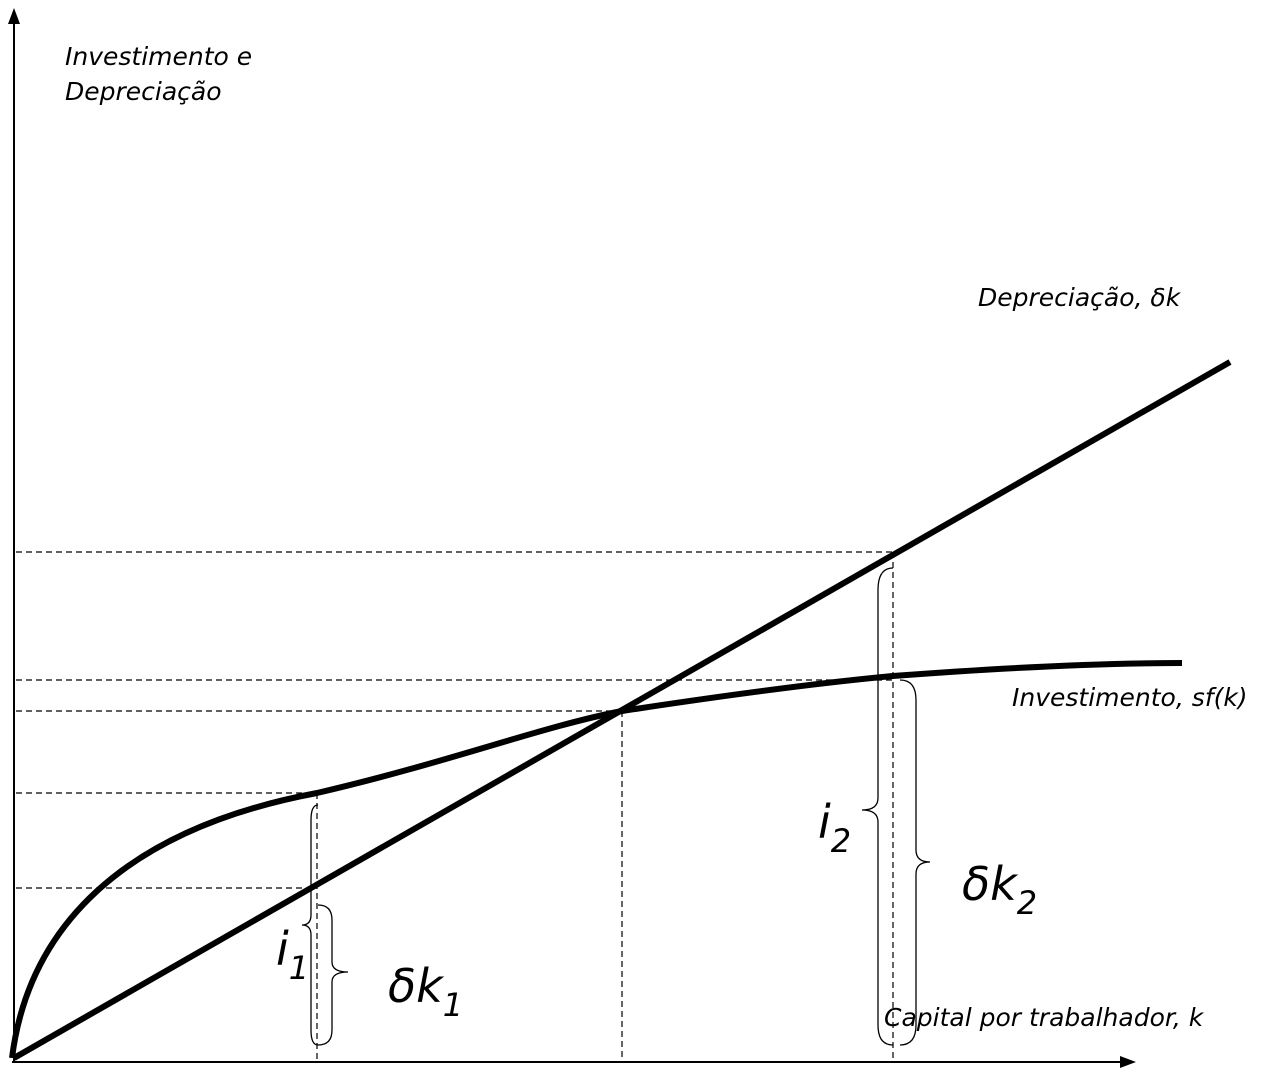 The image size is (1287, 1072). Describe the element at coordinates (1130, 697) in the screenshot. I see `investment-label: Investimento, sf(k)` at that location.